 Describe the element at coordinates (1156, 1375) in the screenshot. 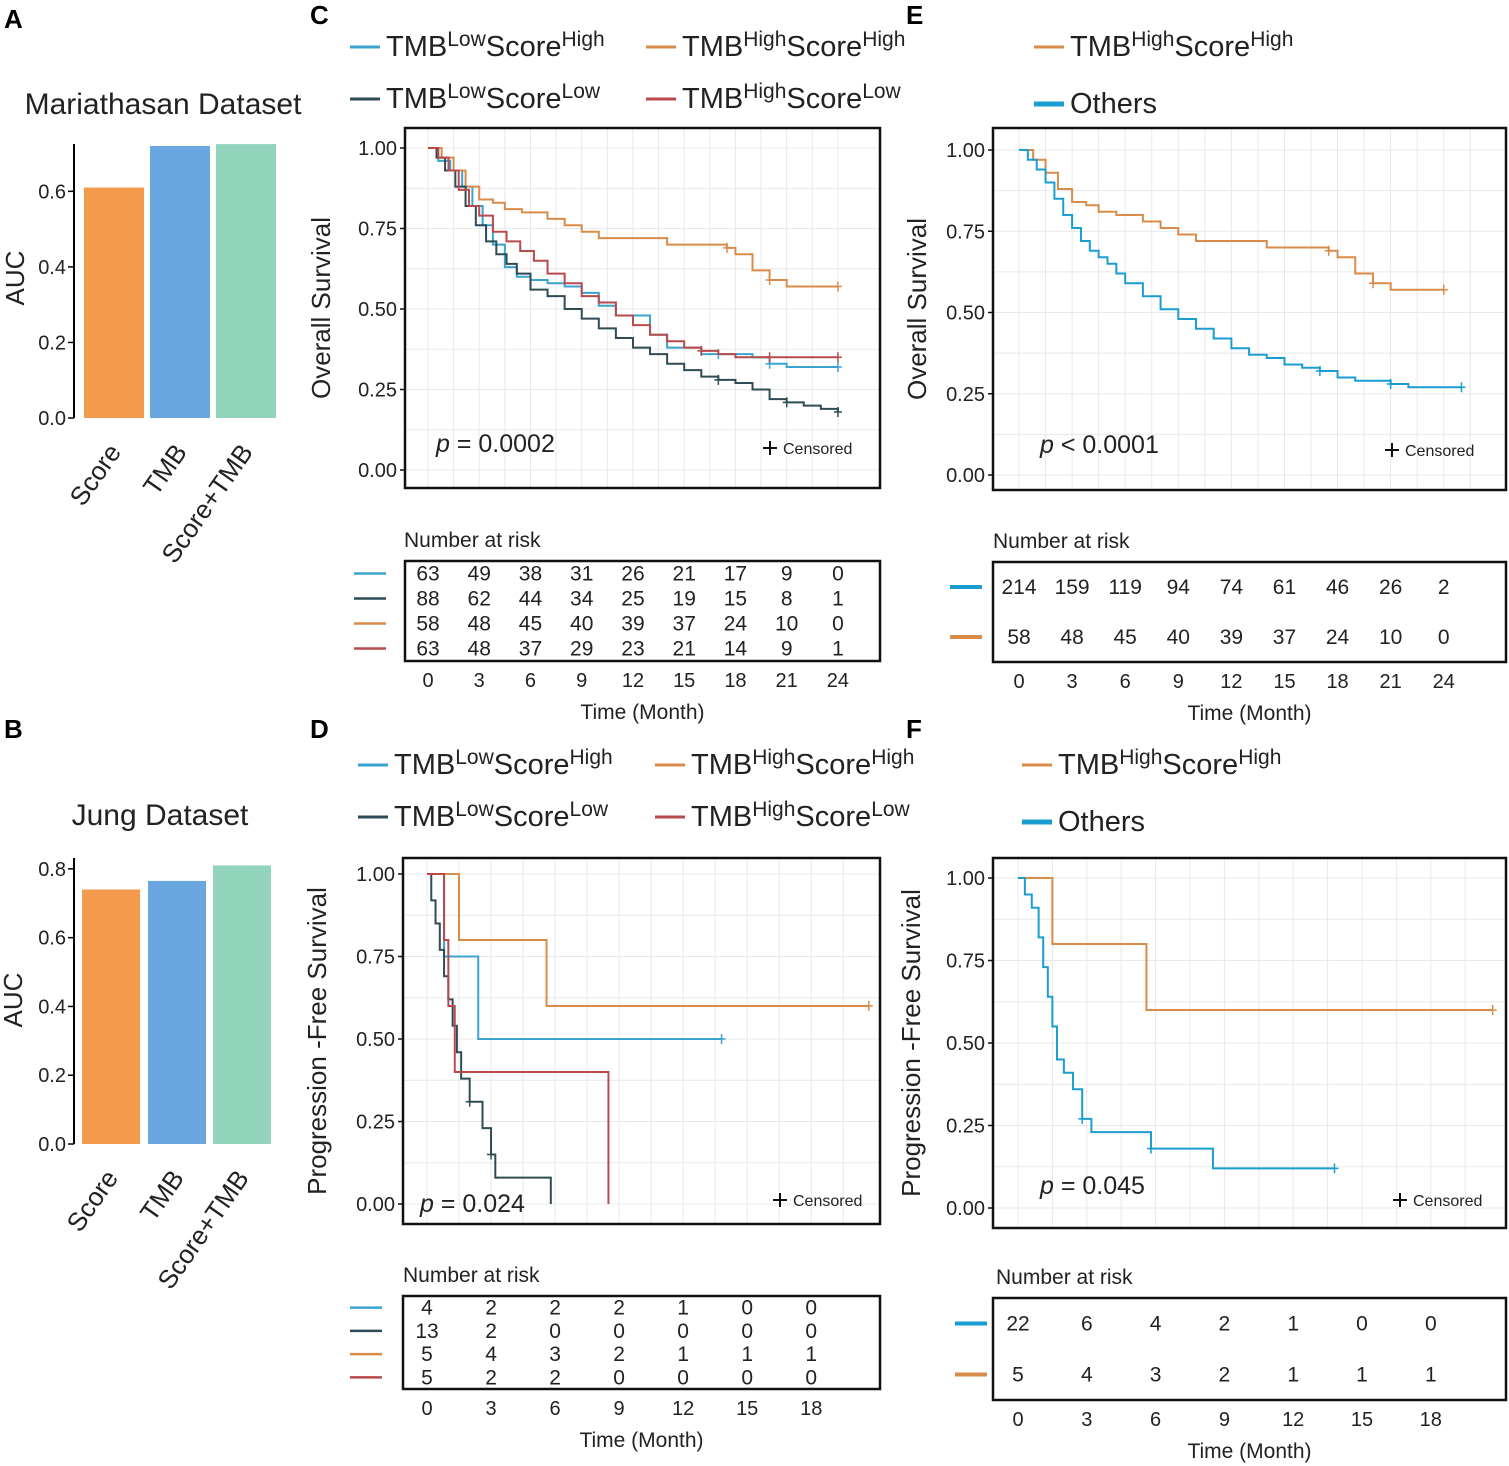

I see `risk-cell: 3` at that location.